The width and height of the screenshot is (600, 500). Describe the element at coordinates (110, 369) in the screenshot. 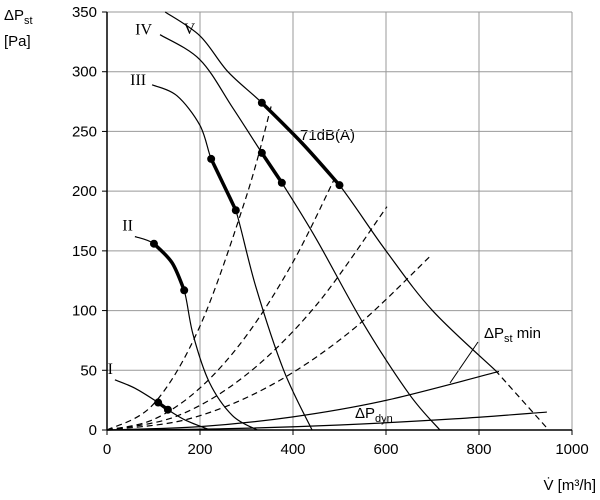

I see `curve-label: I` at that location.